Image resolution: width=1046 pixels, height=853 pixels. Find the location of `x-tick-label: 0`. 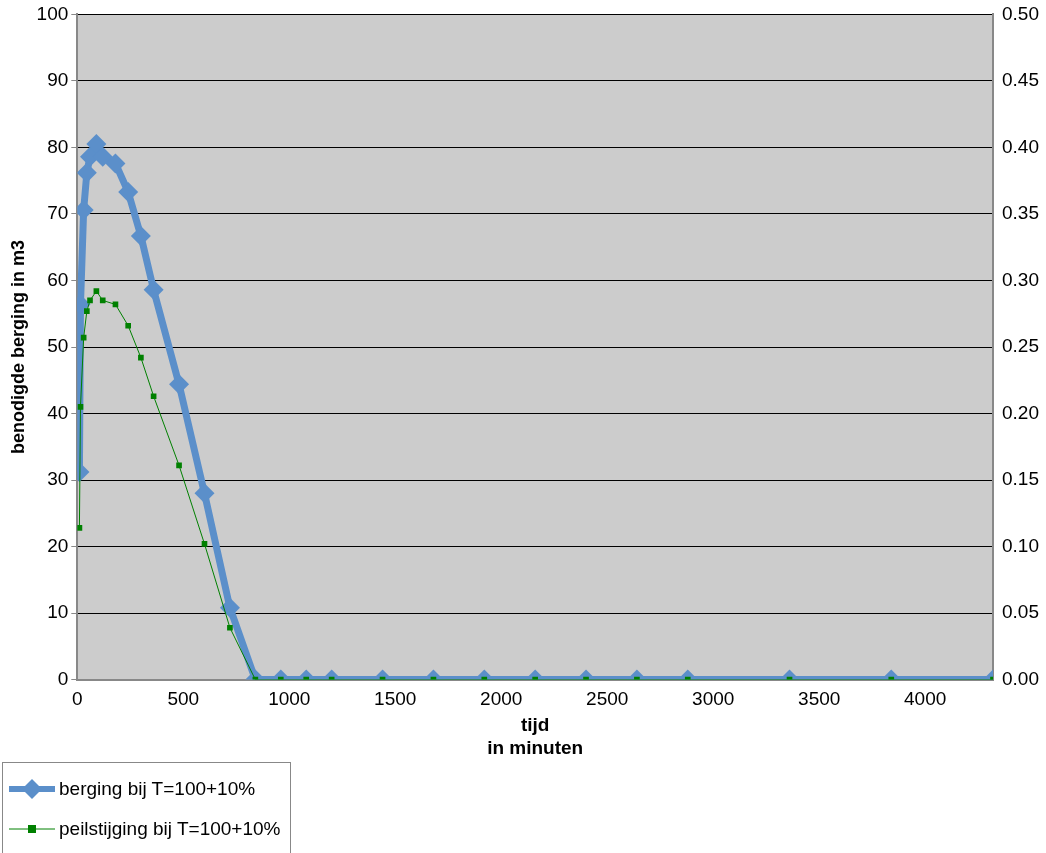

x-tick-label: 0 is located at coordinates (77, 699).